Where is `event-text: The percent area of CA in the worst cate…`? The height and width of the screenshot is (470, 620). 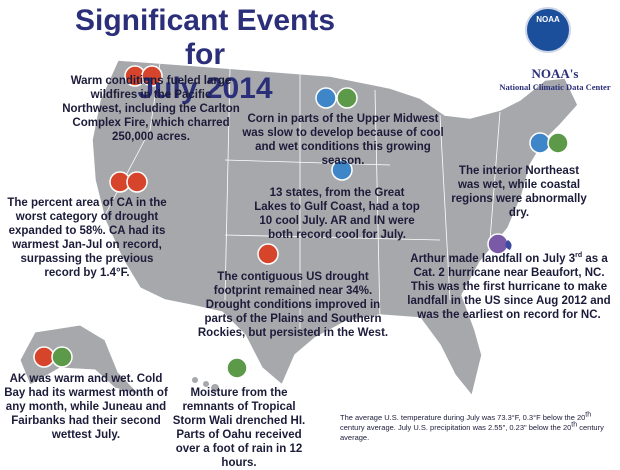 event-text: The percent area of CA in the worst cate… is located at coordinates (87, 238).